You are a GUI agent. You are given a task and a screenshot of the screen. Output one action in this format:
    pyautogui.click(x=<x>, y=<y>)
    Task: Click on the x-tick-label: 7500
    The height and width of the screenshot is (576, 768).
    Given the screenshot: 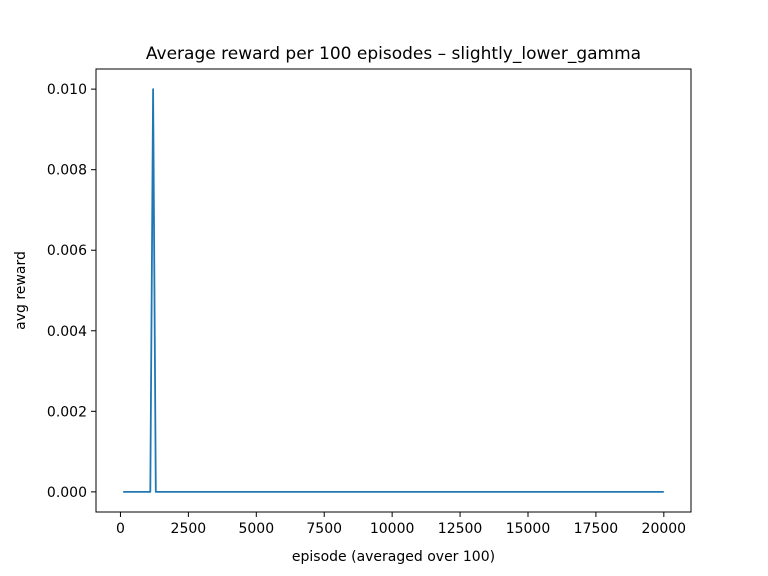 What is the action you would take?
    pyautogui.click(x=324, y=529)
    